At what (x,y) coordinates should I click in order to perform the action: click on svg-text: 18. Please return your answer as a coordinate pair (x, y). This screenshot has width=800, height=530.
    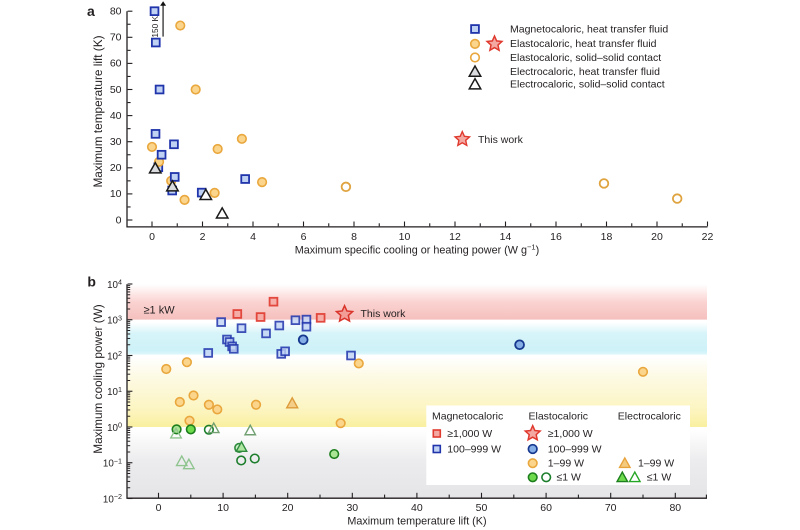
    Looking at the image, I should click on (607, 237).